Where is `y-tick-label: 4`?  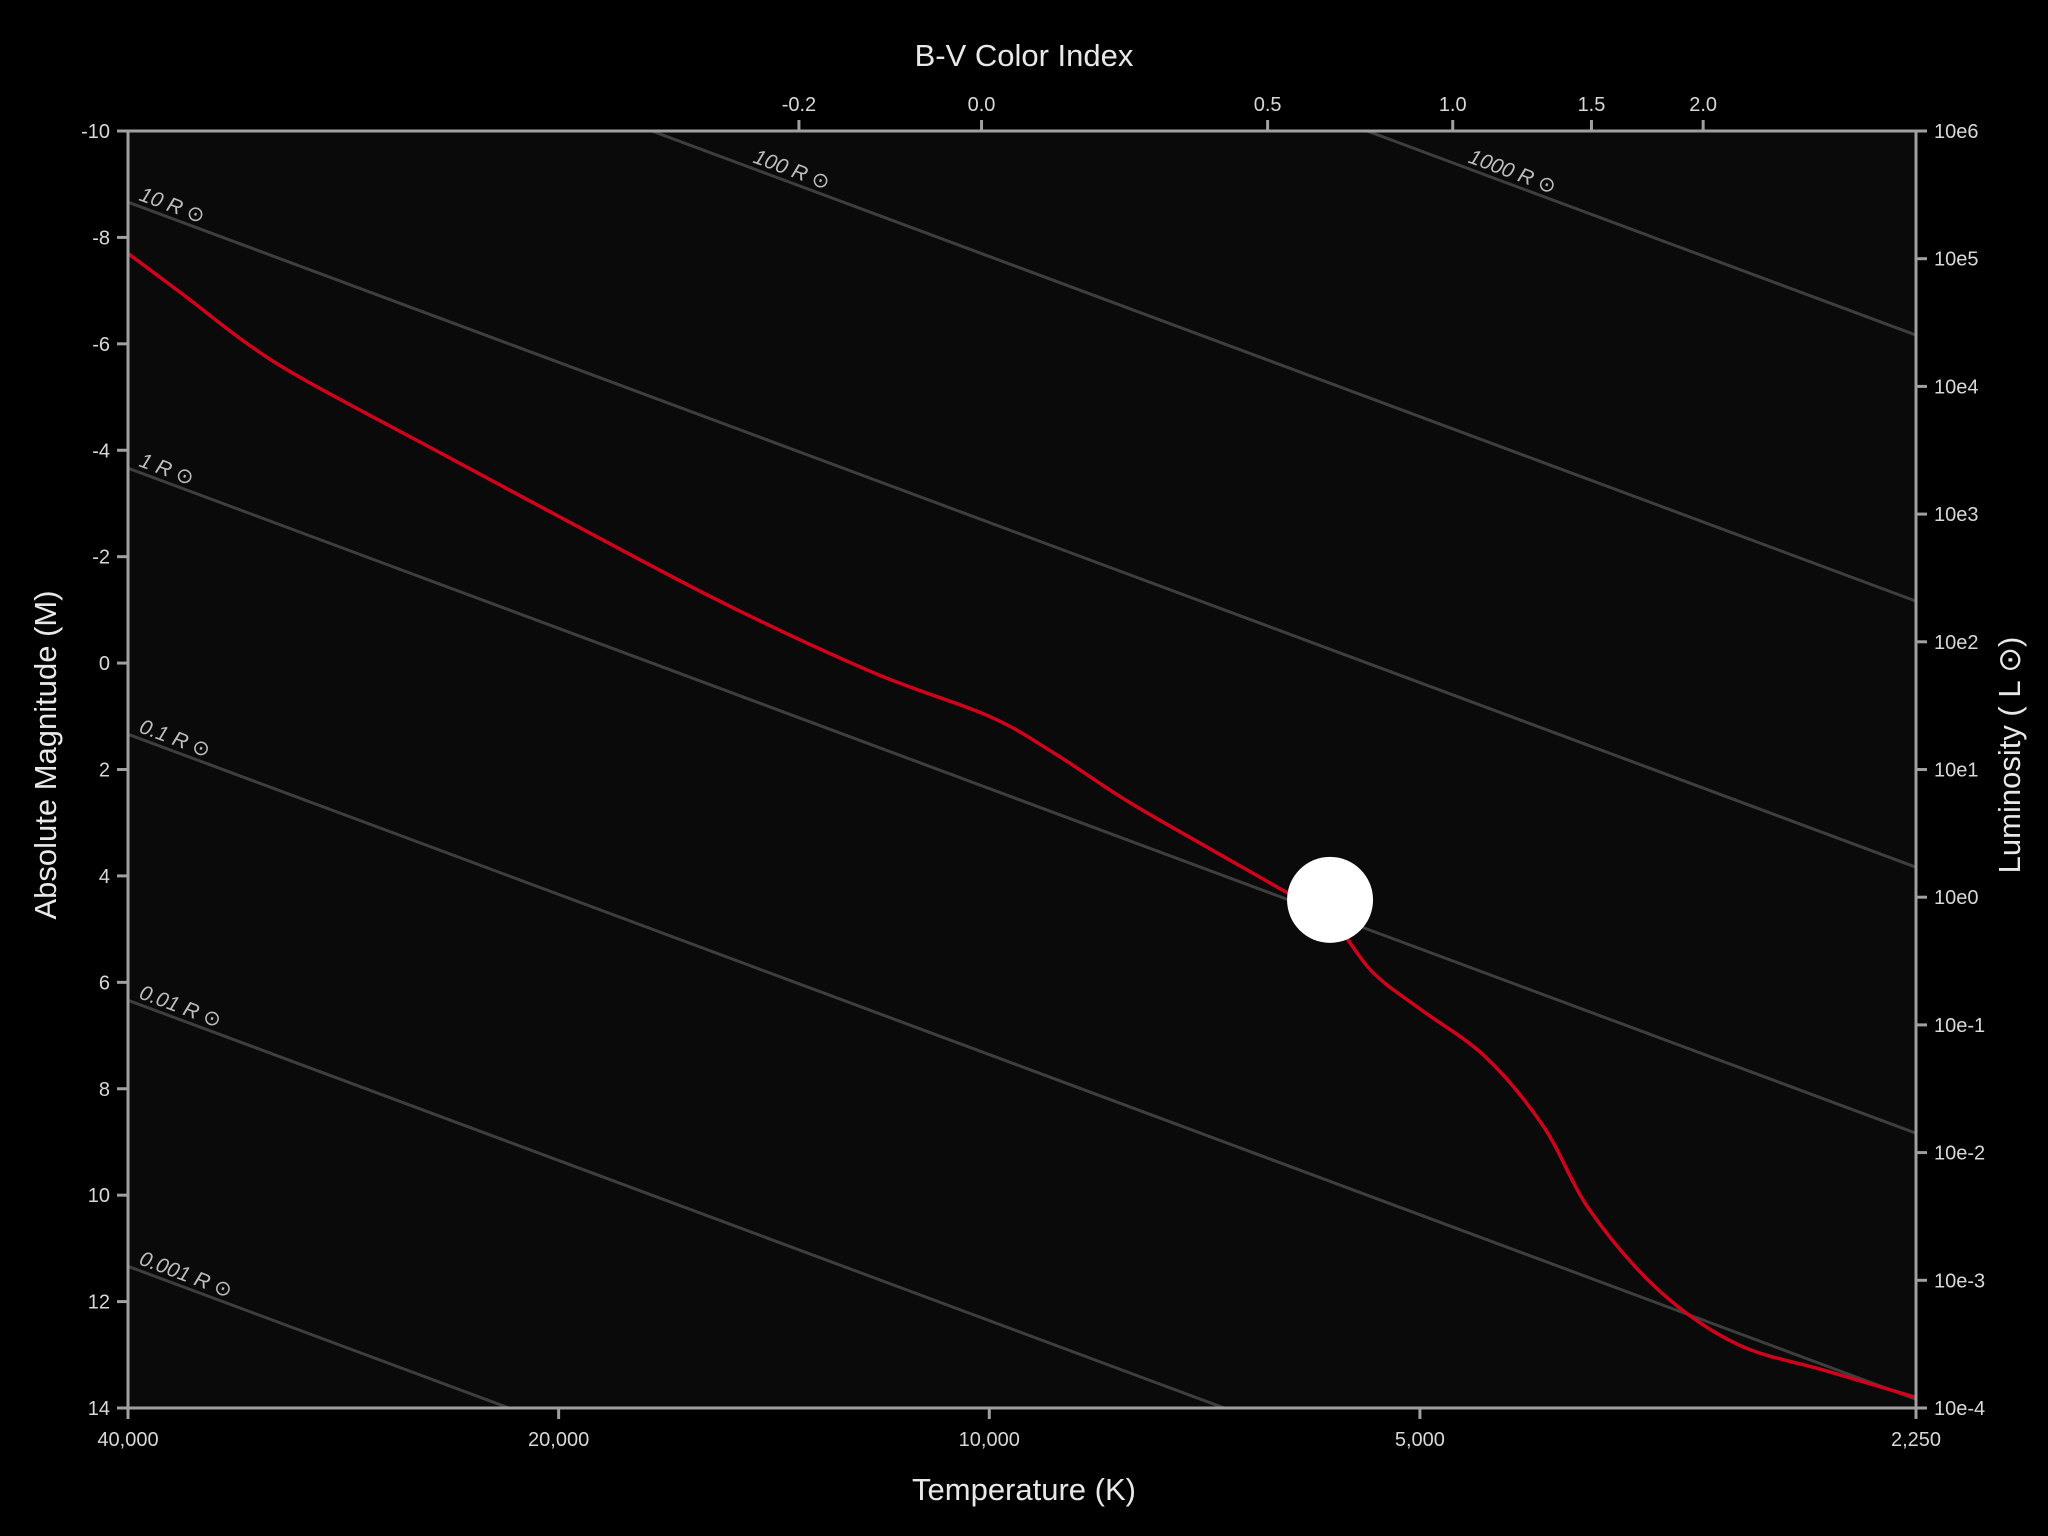 y-tick-label: 4 is located at coordinates (104, 877).